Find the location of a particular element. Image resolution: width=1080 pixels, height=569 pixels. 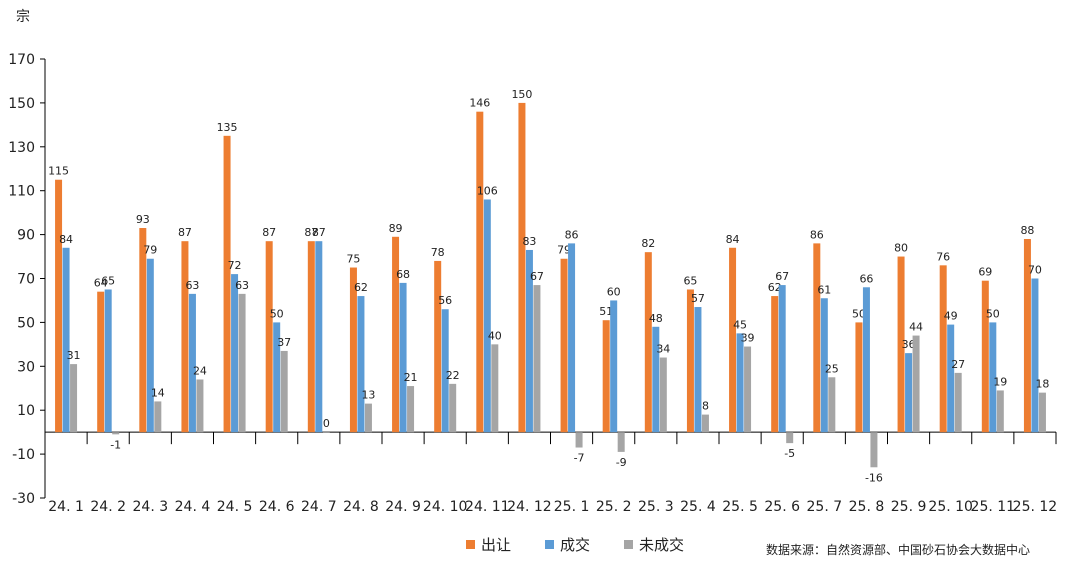

x-axis-tick-label: 24. 8 is located at coordinates (361, 507).